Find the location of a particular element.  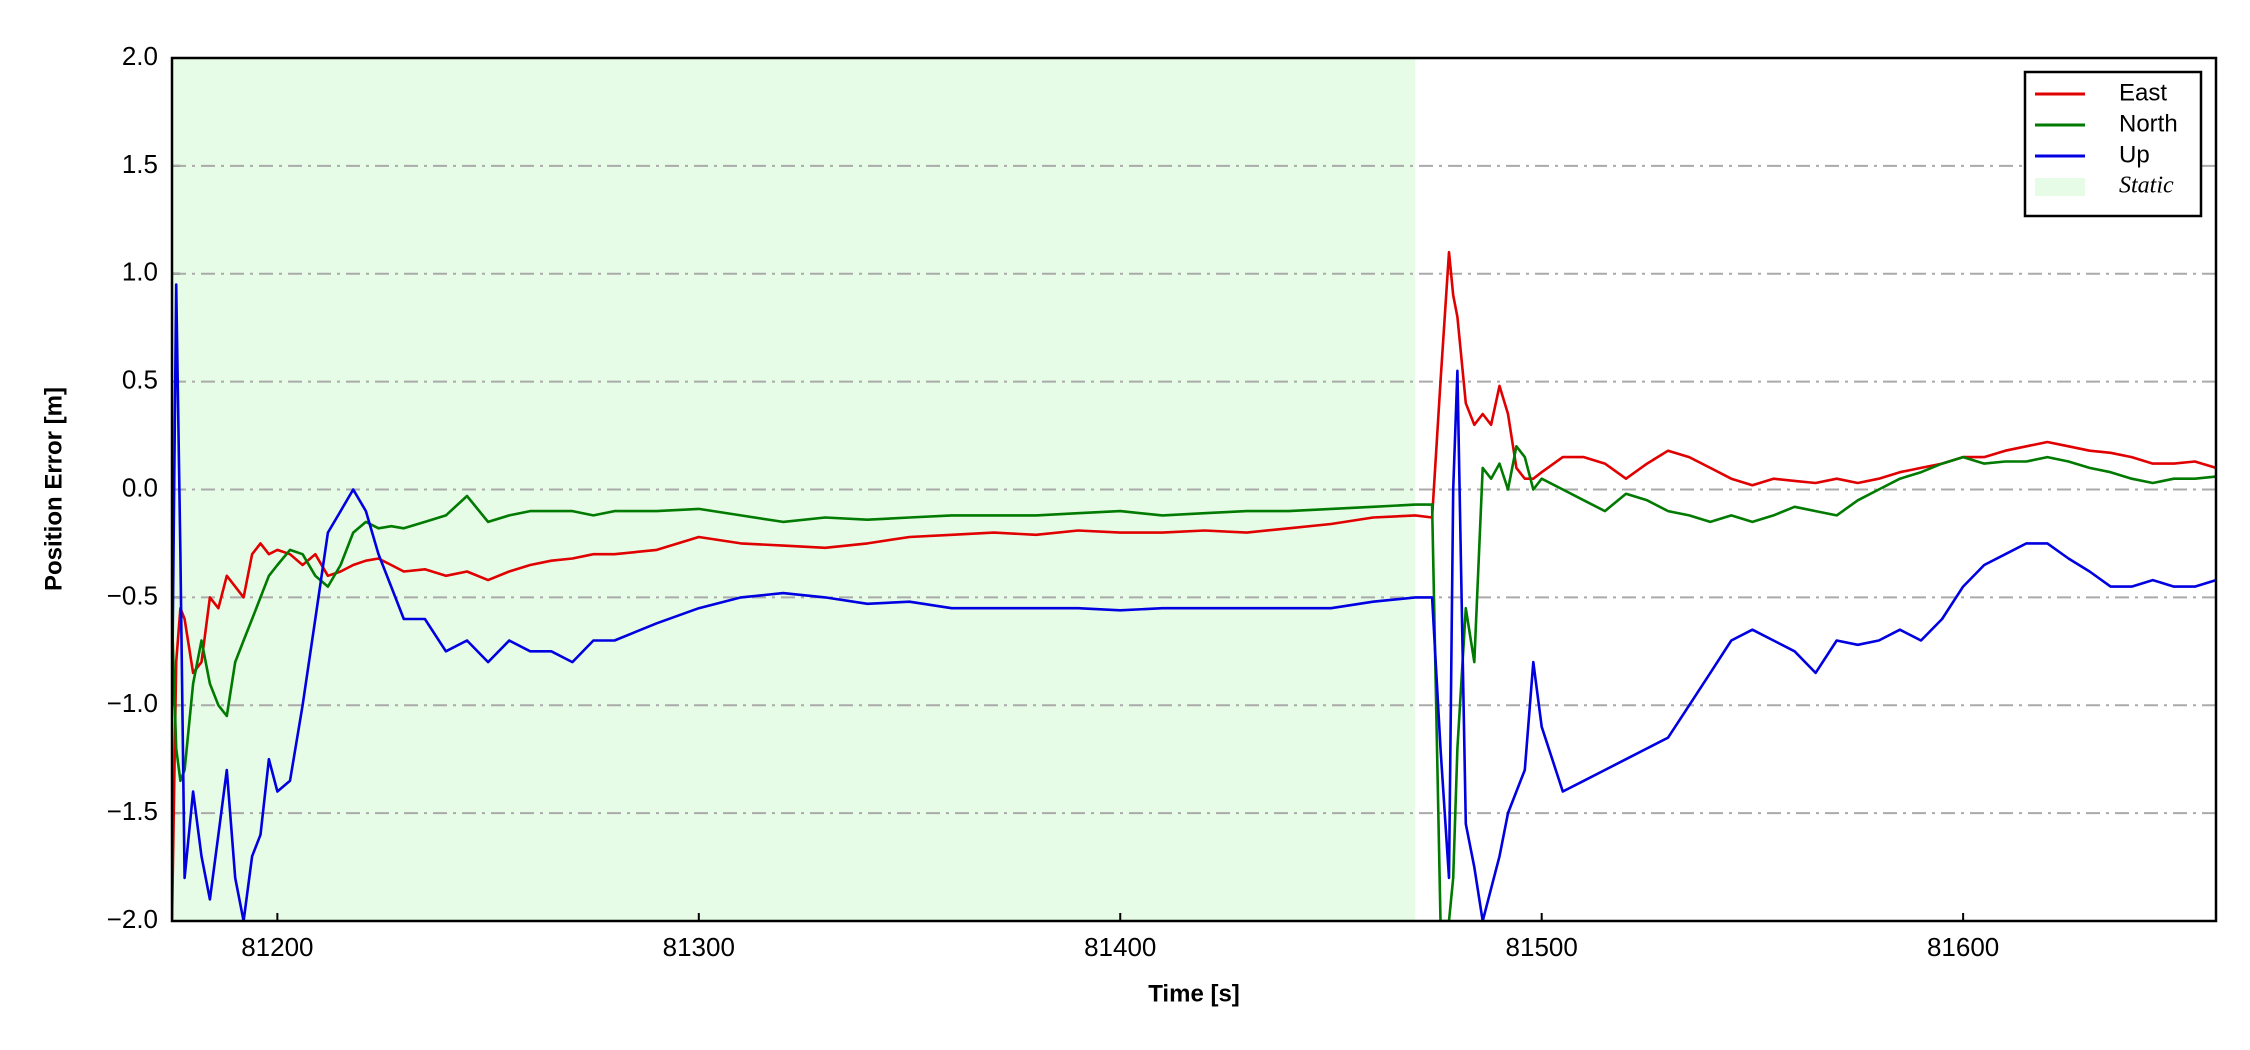

x-tick-label: 81600 is located at coordinates (1963, 947).